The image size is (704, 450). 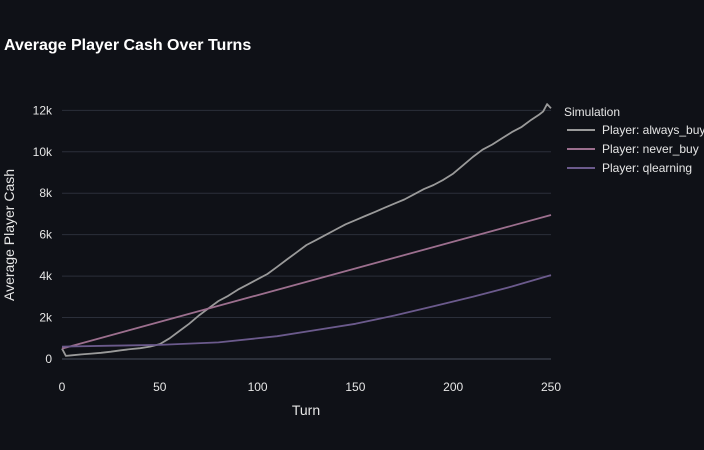 What do you see at coordinates (551, 387) in the screenshot?
I see `x-tick-label: 250` at bounding box center [551, 387].